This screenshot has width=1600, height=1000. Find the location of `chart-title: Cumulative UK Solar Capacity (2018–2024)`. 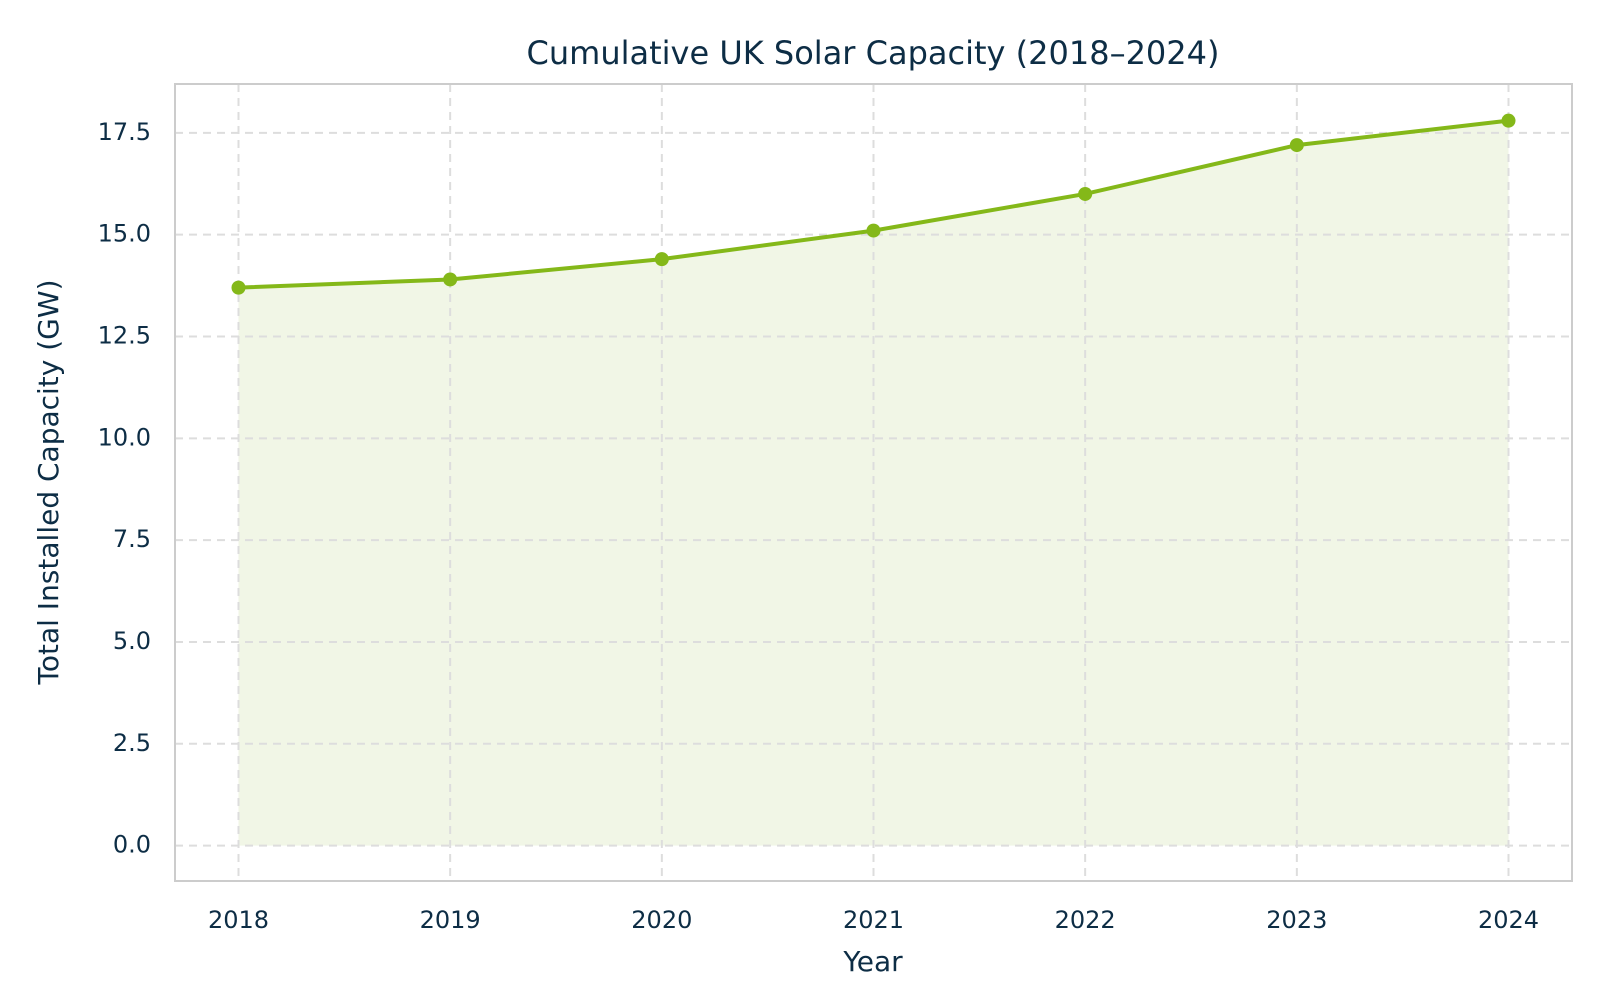

chart-title: Cumulative UK Solar Capacity (2018–2024) is located at coordinates (873, 53).